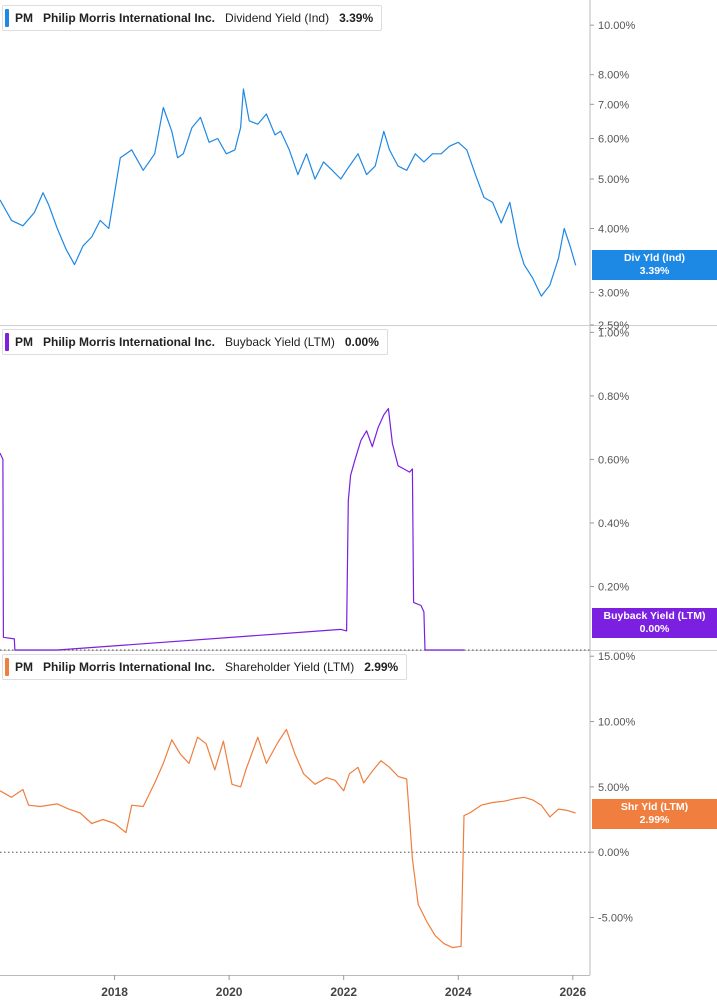 The height and width of the screenshot is (1005, 717). I want to click on legend-value: 2.99%, so click(381, 667).